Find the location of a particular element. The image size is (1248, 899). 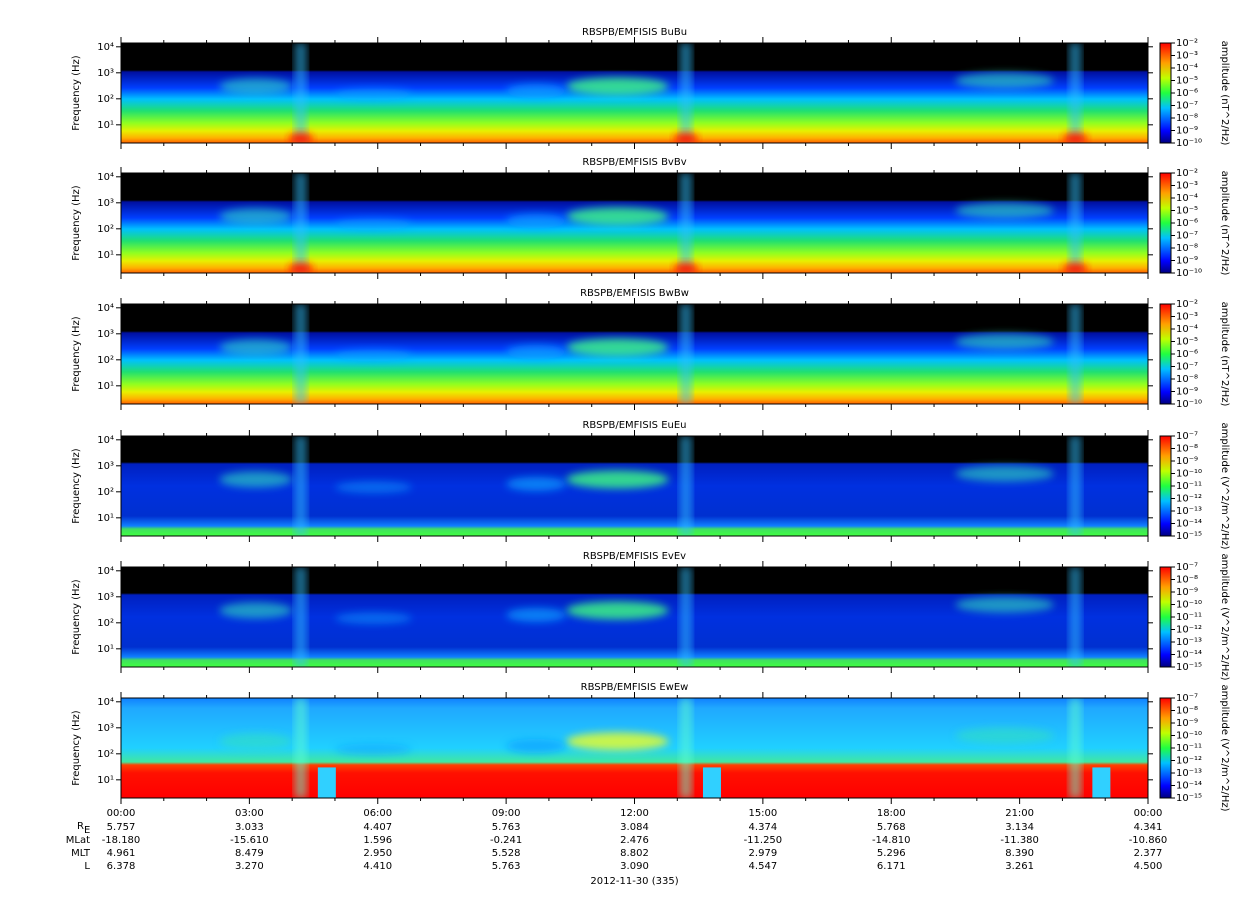

ephemeris-value: 3.270 is located at coordinates (249, 866).